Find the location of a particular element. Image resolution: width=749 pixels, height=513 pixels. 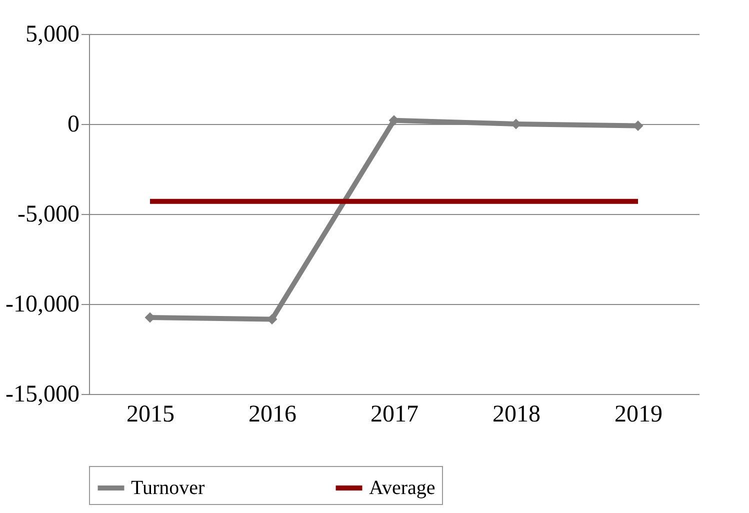

y-tick-label: -5,000 is located at coordinates (49, 215).